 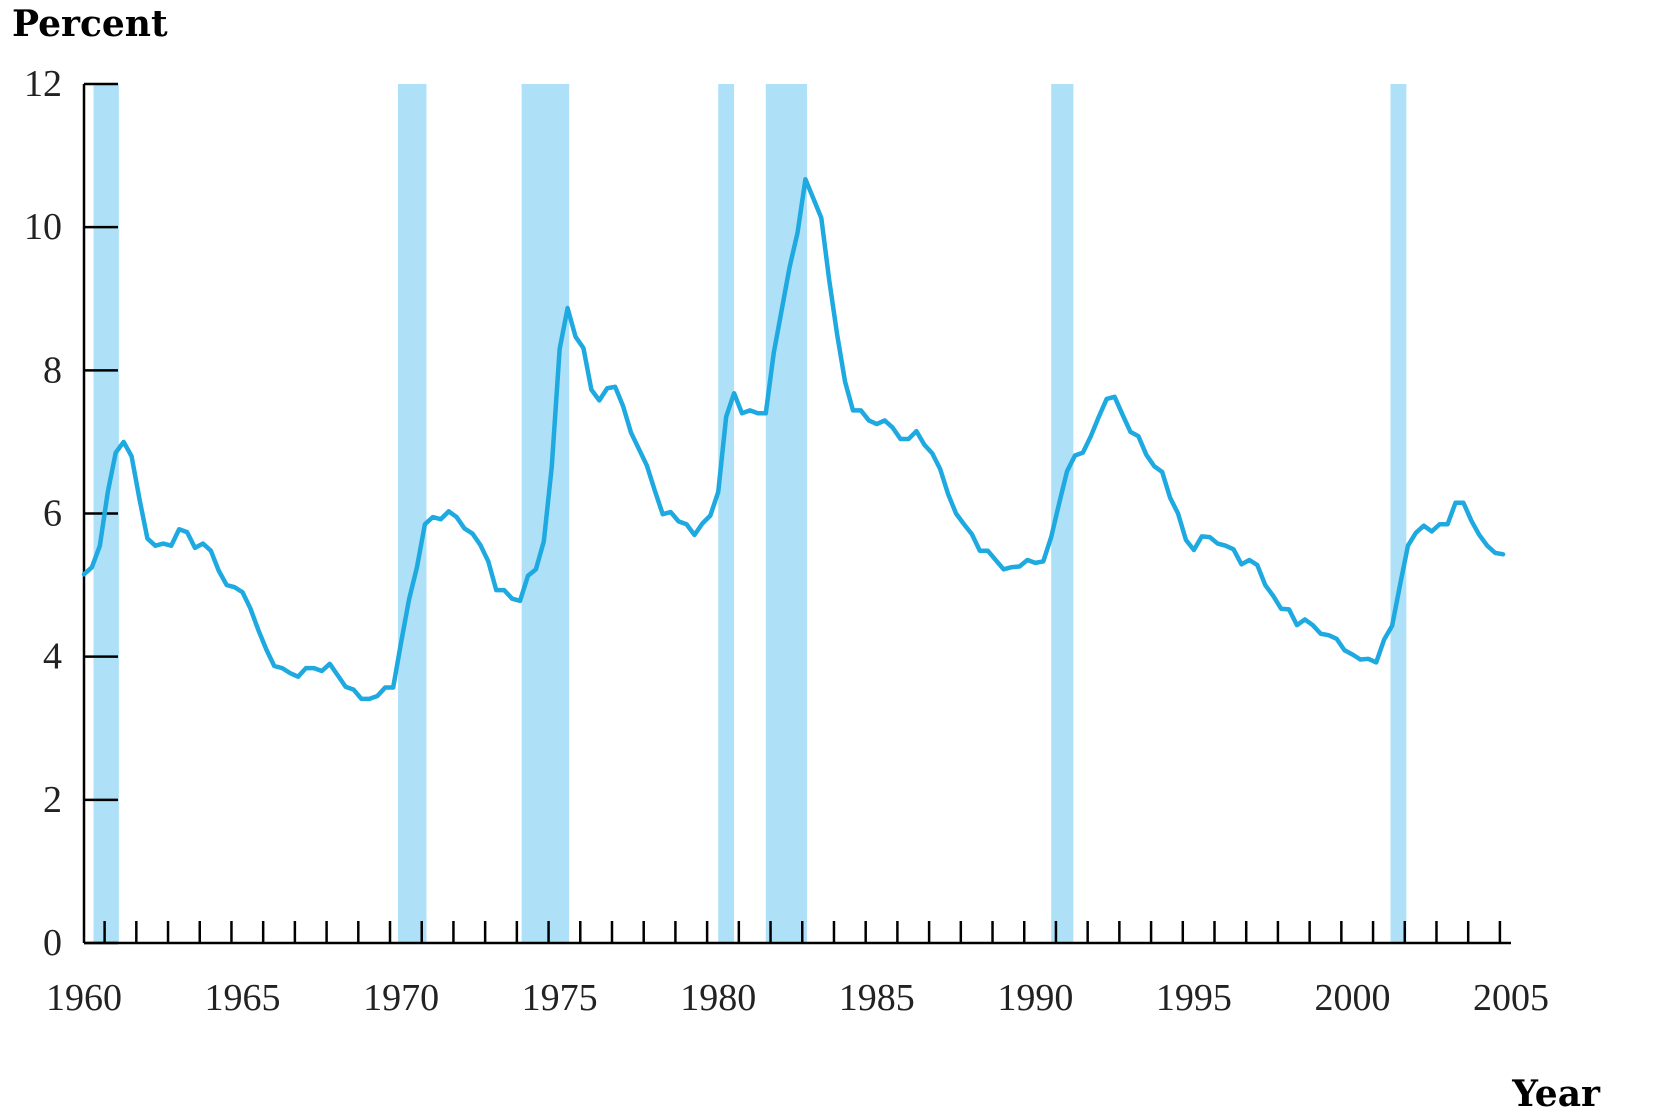 What do you see at coordinates (52, 370) in the screenshot?
I see `y-tick-label-8: 8` at bounding box center [52, 370].